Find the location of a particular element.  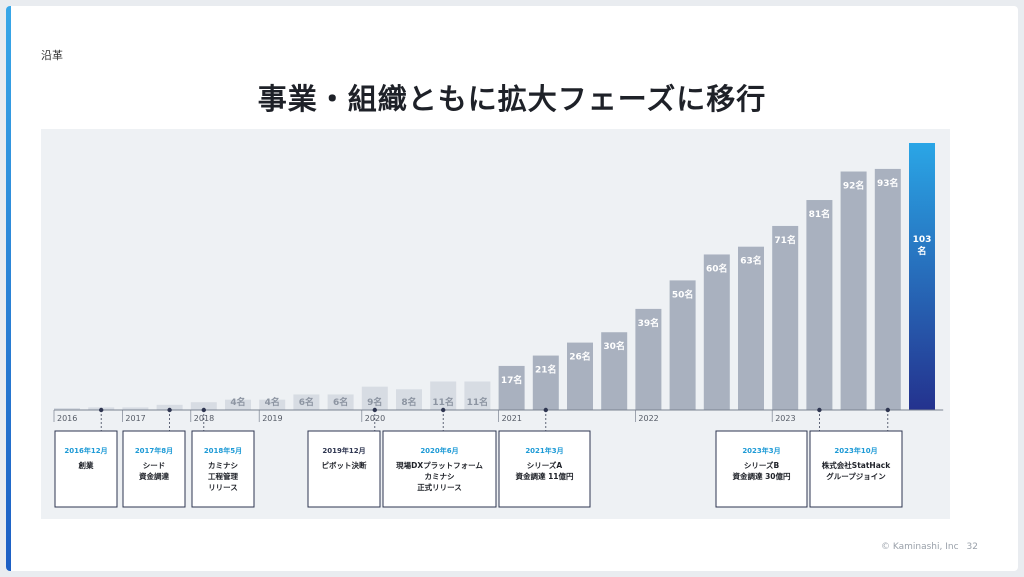

year-label-7: 2023 is located at coordinates (785, 418).